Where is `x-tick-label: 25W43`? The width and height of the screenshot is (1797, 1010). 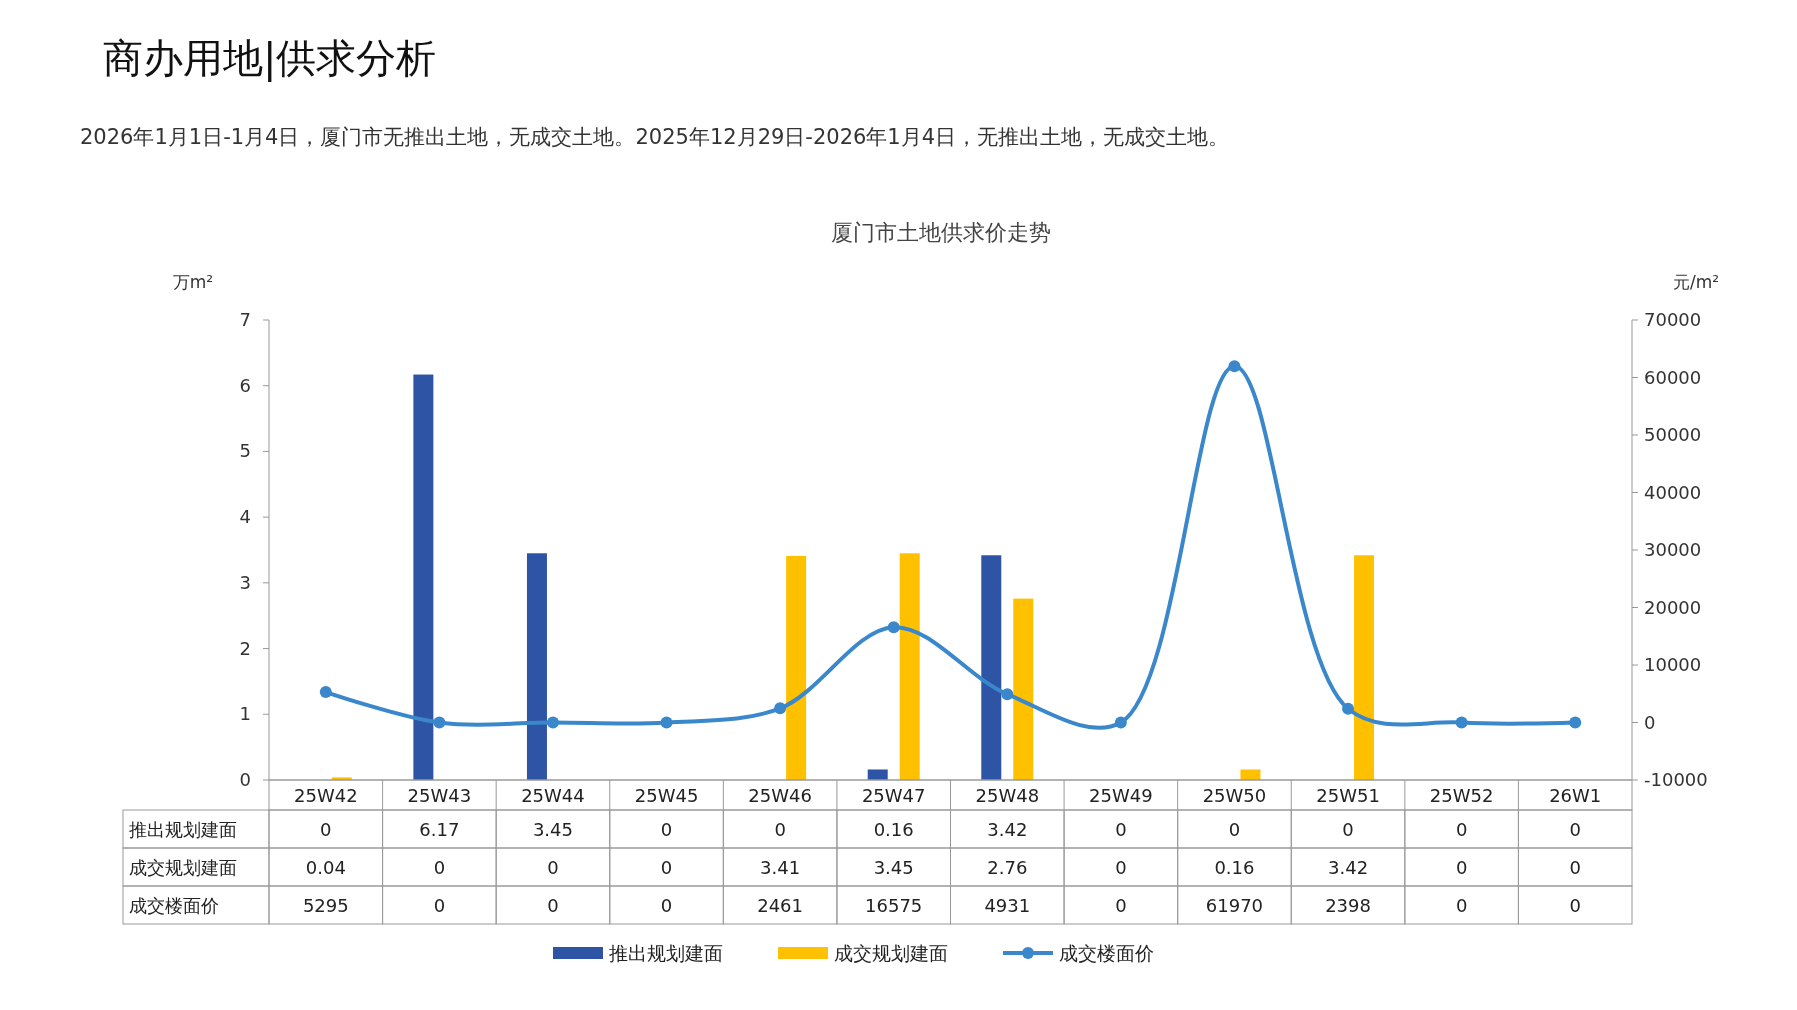 x-tick-label: 25W43 is located at coordinates (439, 795).